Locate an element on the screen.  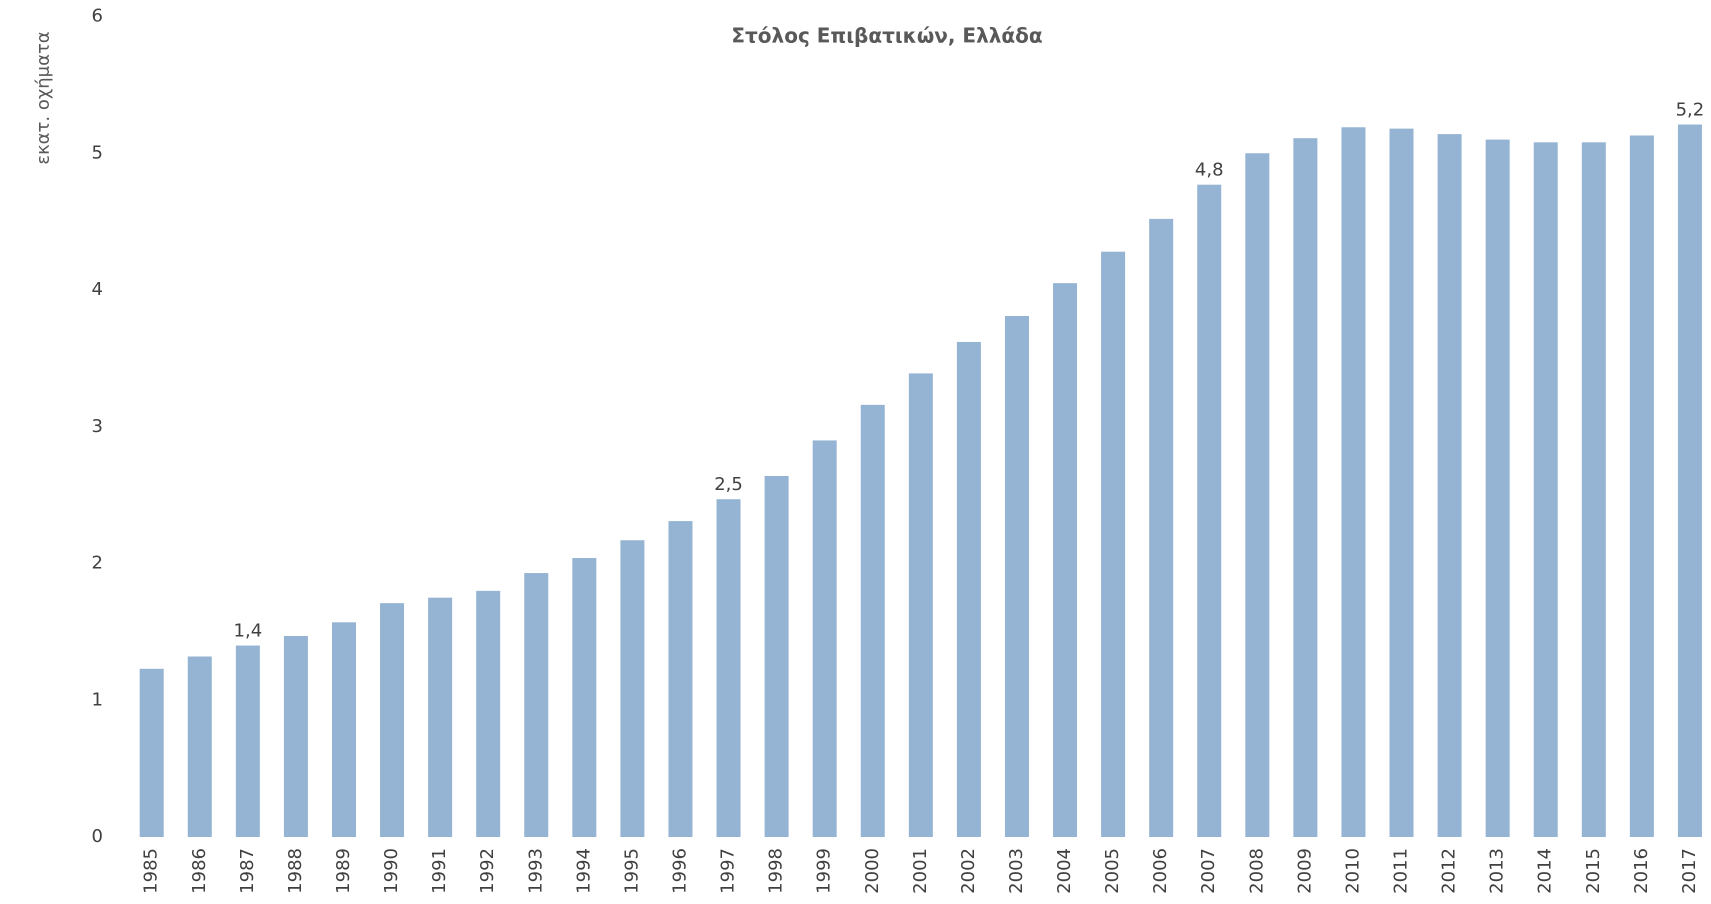
x-tick-label: 1999 is located at coordinates (824, 871).